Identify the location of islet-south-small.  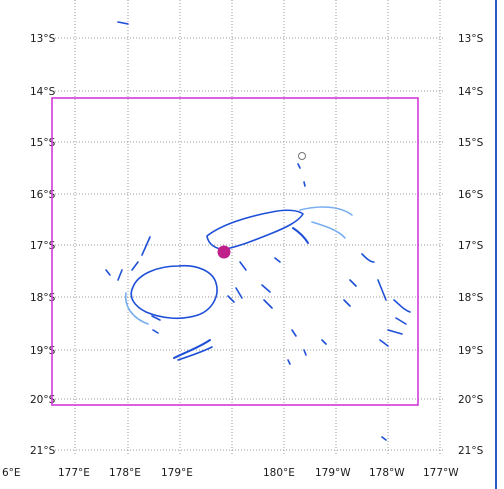
(289, 362).